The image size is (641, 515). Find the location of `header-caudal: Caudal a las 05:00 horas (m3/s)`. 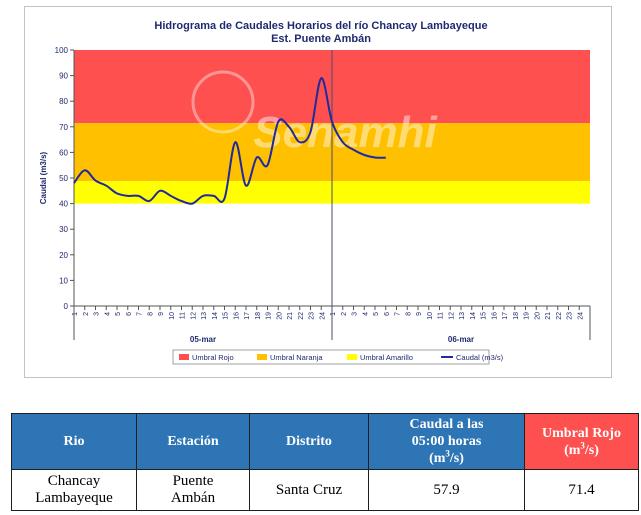

header-caudal: Caudal a las 05:00 horas (m3/s) is located at coordinates (446, 441).